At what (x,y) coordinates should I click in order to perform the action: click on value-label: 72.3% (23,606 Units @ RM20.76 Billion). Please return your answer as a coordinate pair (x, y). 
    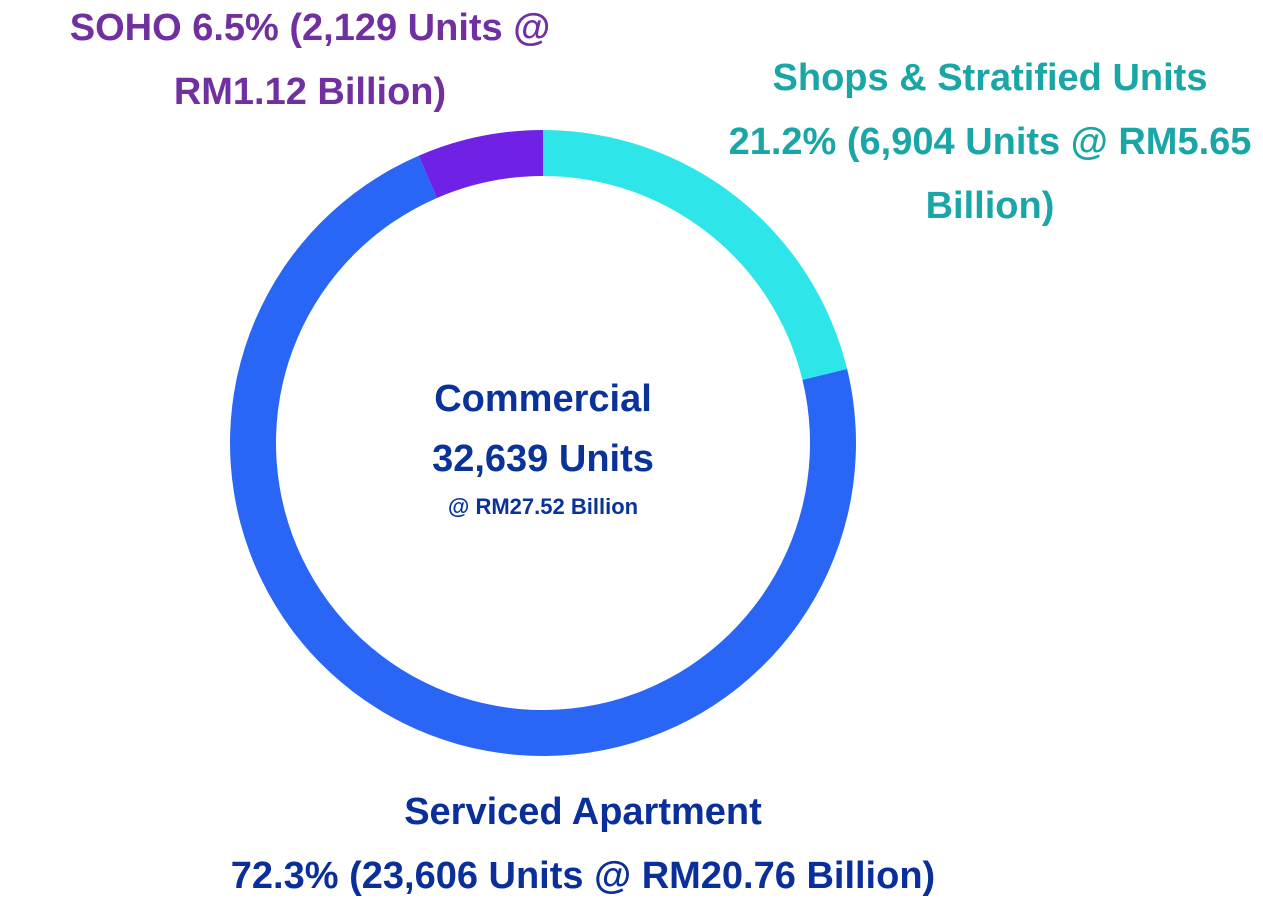
    Looking at the image, I should click on (583, 876).